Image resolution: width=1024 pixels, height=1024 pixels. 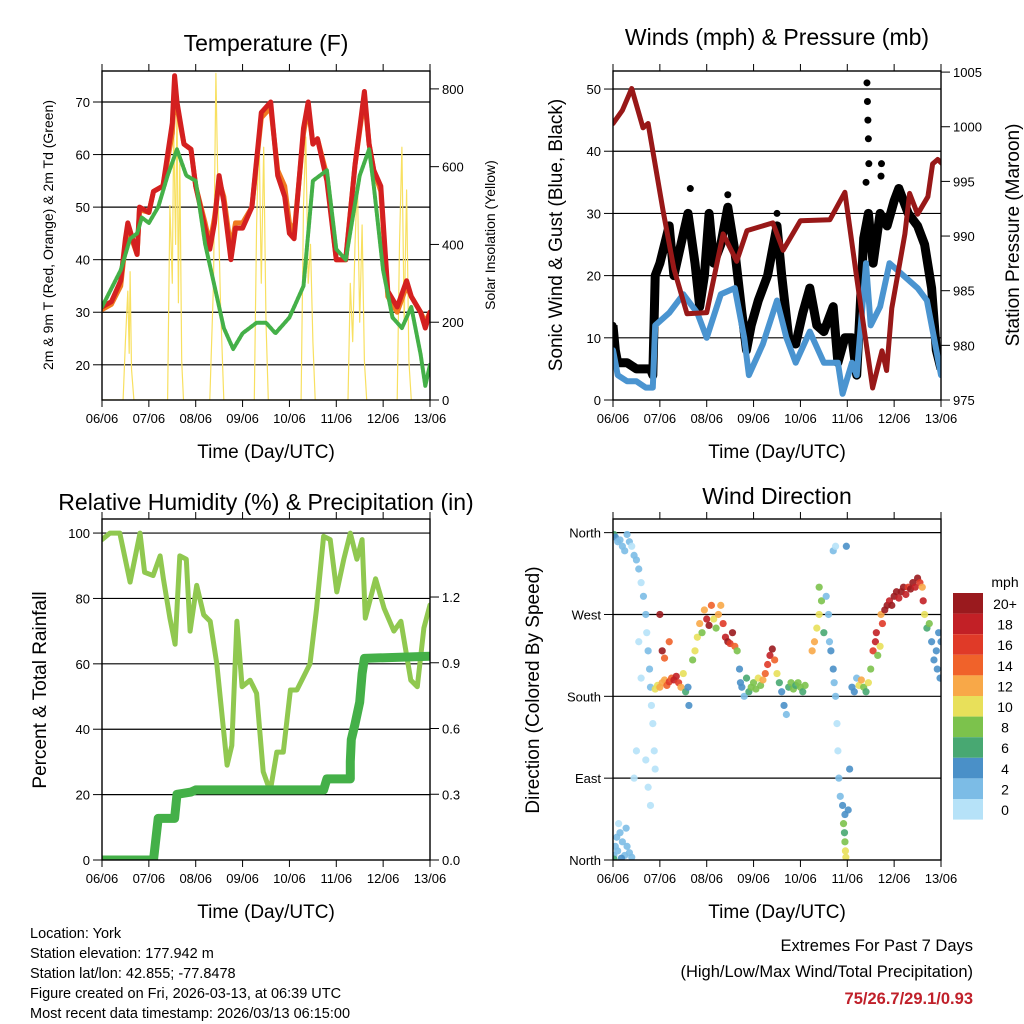 I want to click on y-right-tick-label: 1.2, so click(x=451, y=597).